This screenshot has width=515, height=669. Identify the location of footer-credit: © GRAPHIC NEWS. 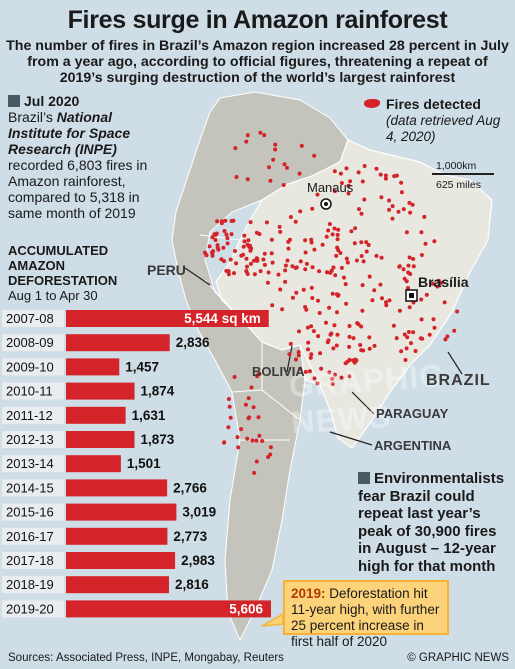
(458, 658).